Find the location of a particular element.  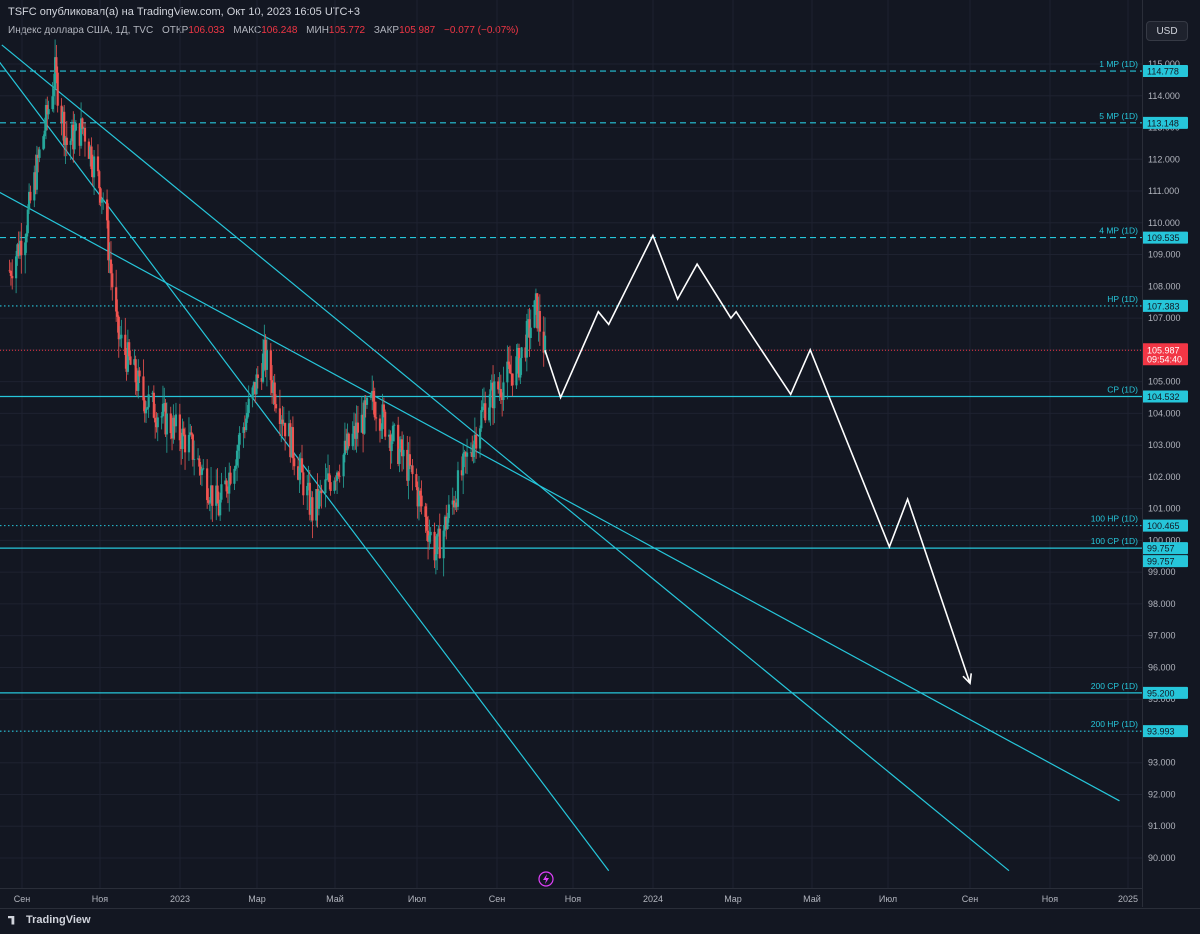

price-scale is located at coordinates (1171, 453).